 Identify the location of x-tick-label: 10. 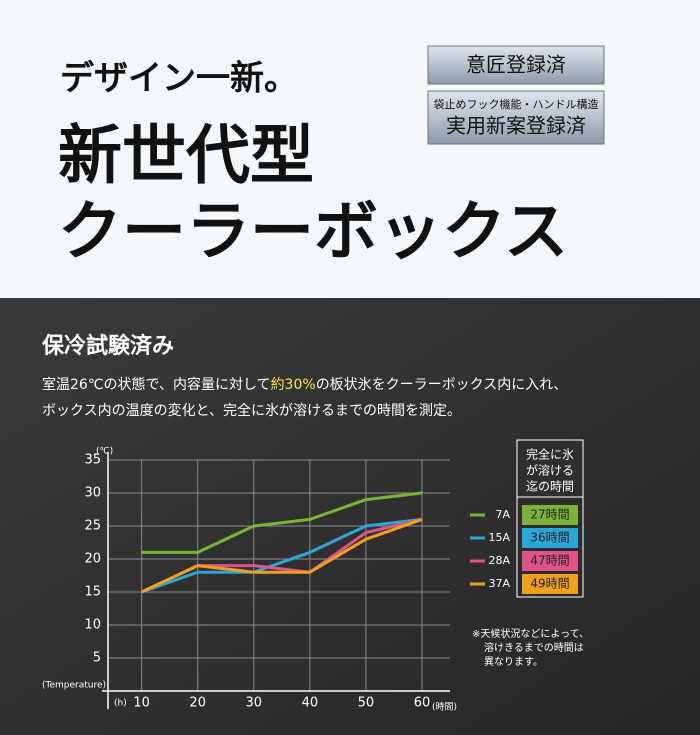
(141, 703).